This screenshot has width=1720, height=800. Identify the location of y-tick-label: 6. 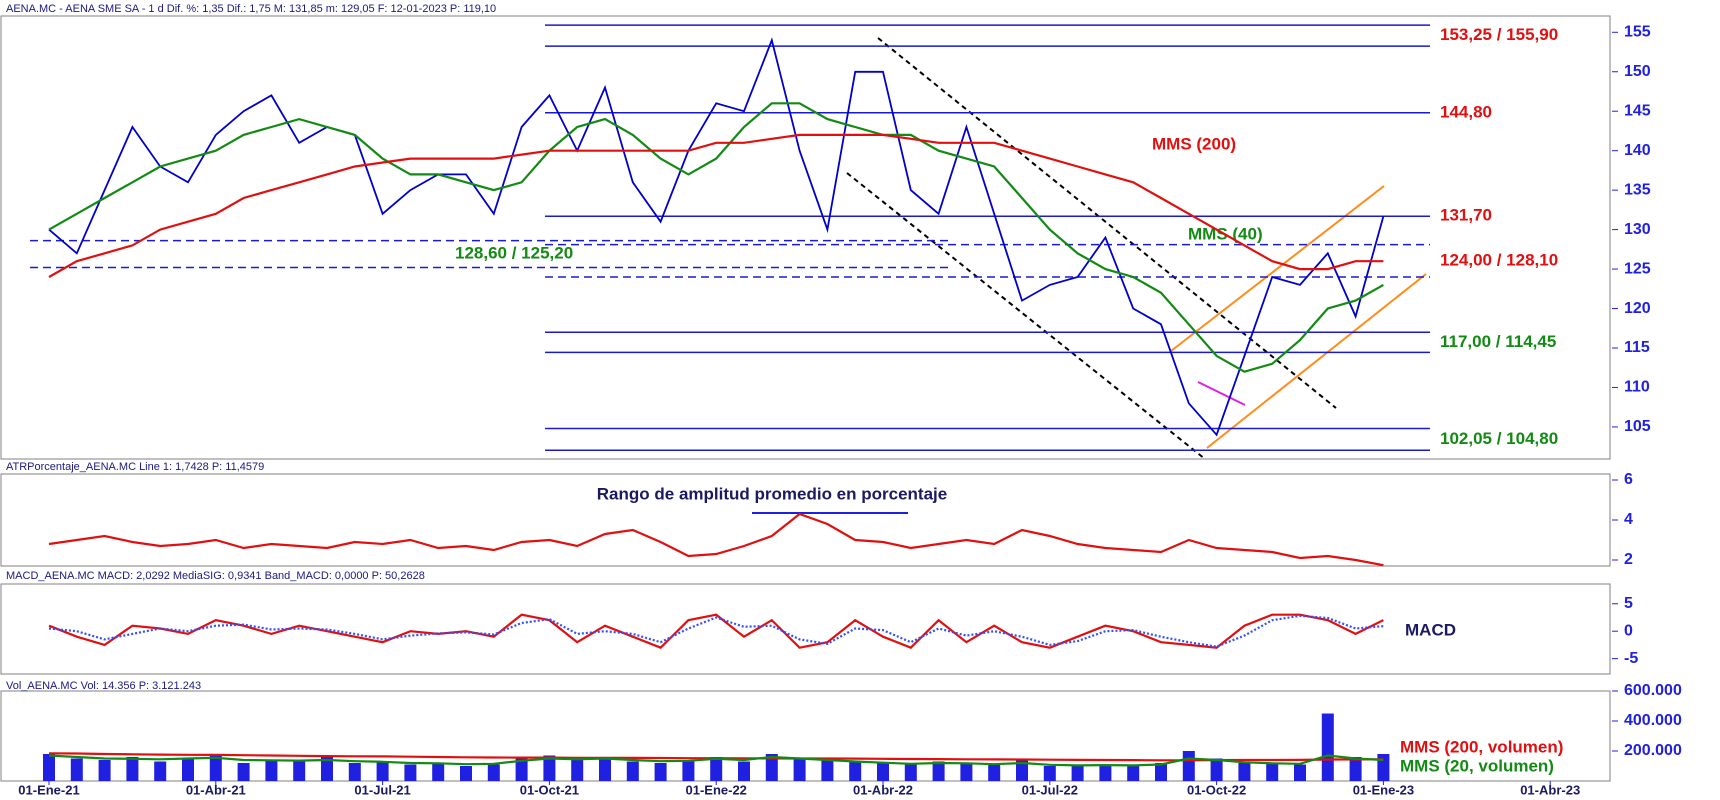
(1628, 479).